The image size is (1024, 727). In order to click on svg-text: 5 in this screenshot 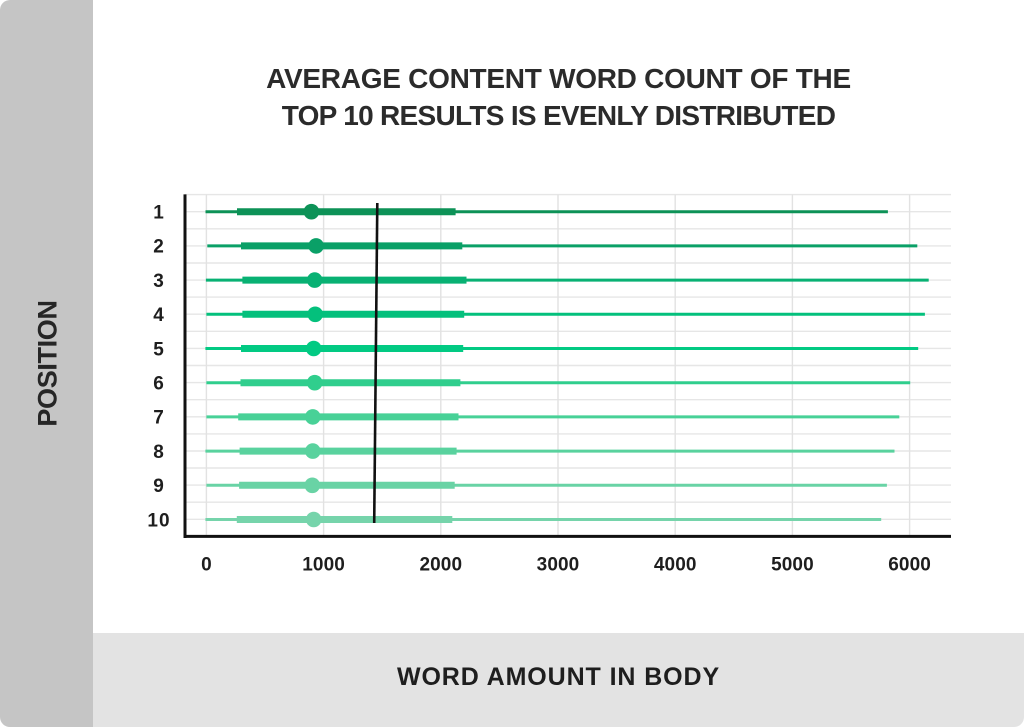, I will do `click(159, 349)`.